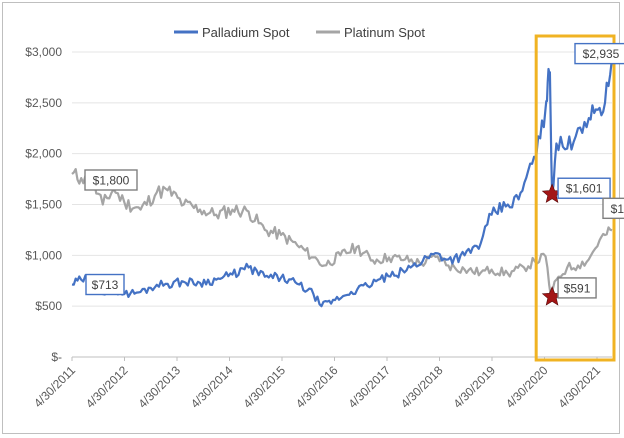 The height and width of the screenshot is (438, 624). What do you see at coordinates (43, 154) in the screenshot?
I see `y-tick-label: $2,000` at bounding box center [43, 154].